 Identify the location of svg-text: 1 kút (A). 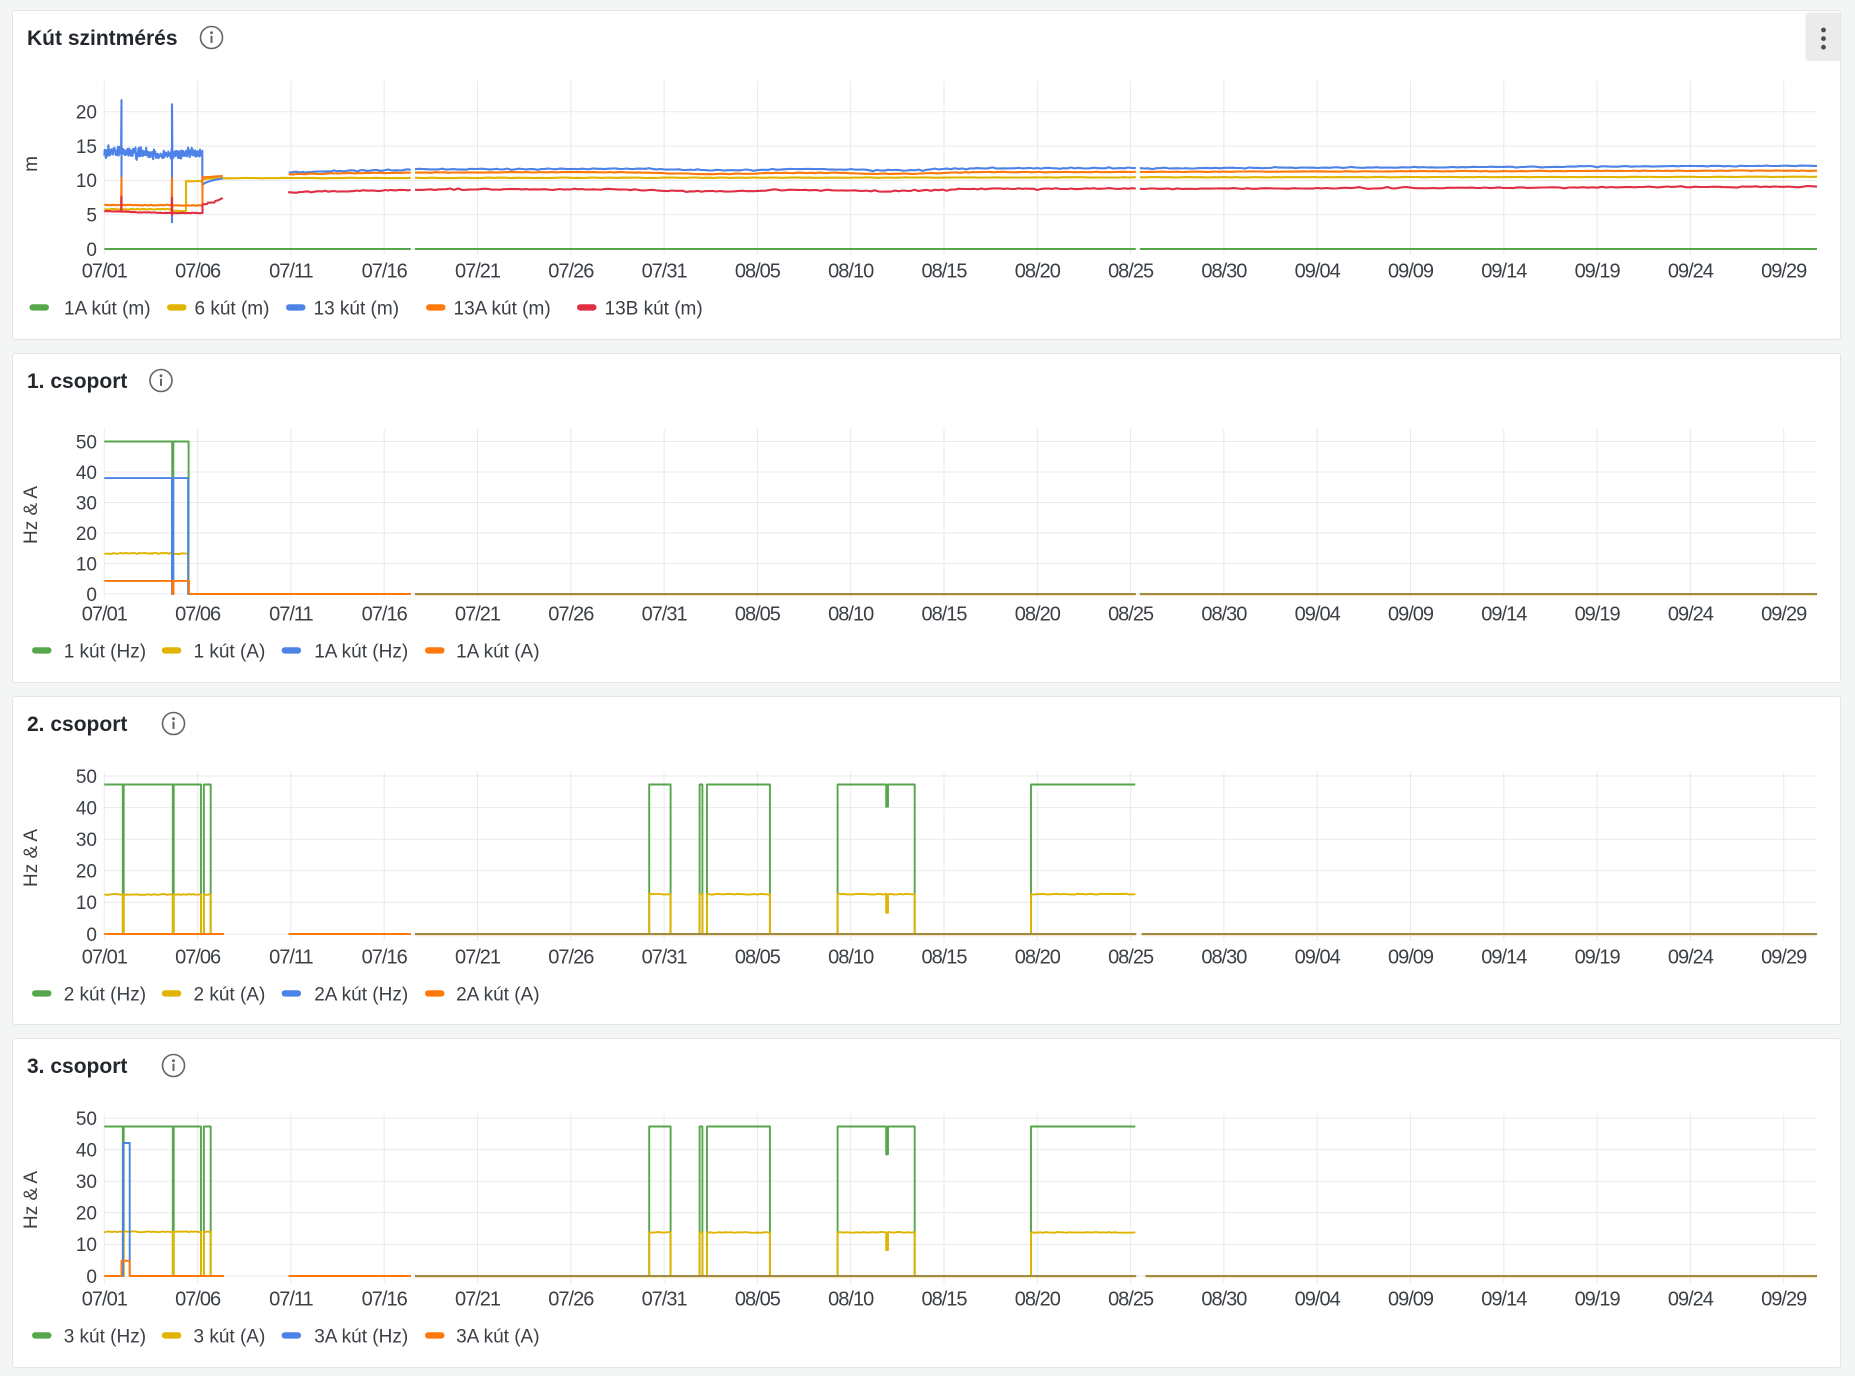
(230, 652).